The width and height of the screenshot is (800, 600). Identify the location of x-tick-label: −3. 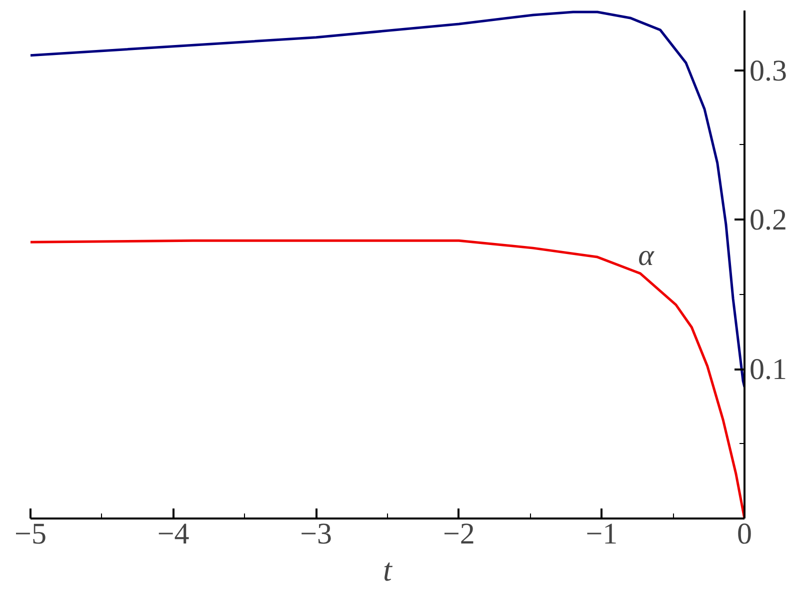
(316, 534).